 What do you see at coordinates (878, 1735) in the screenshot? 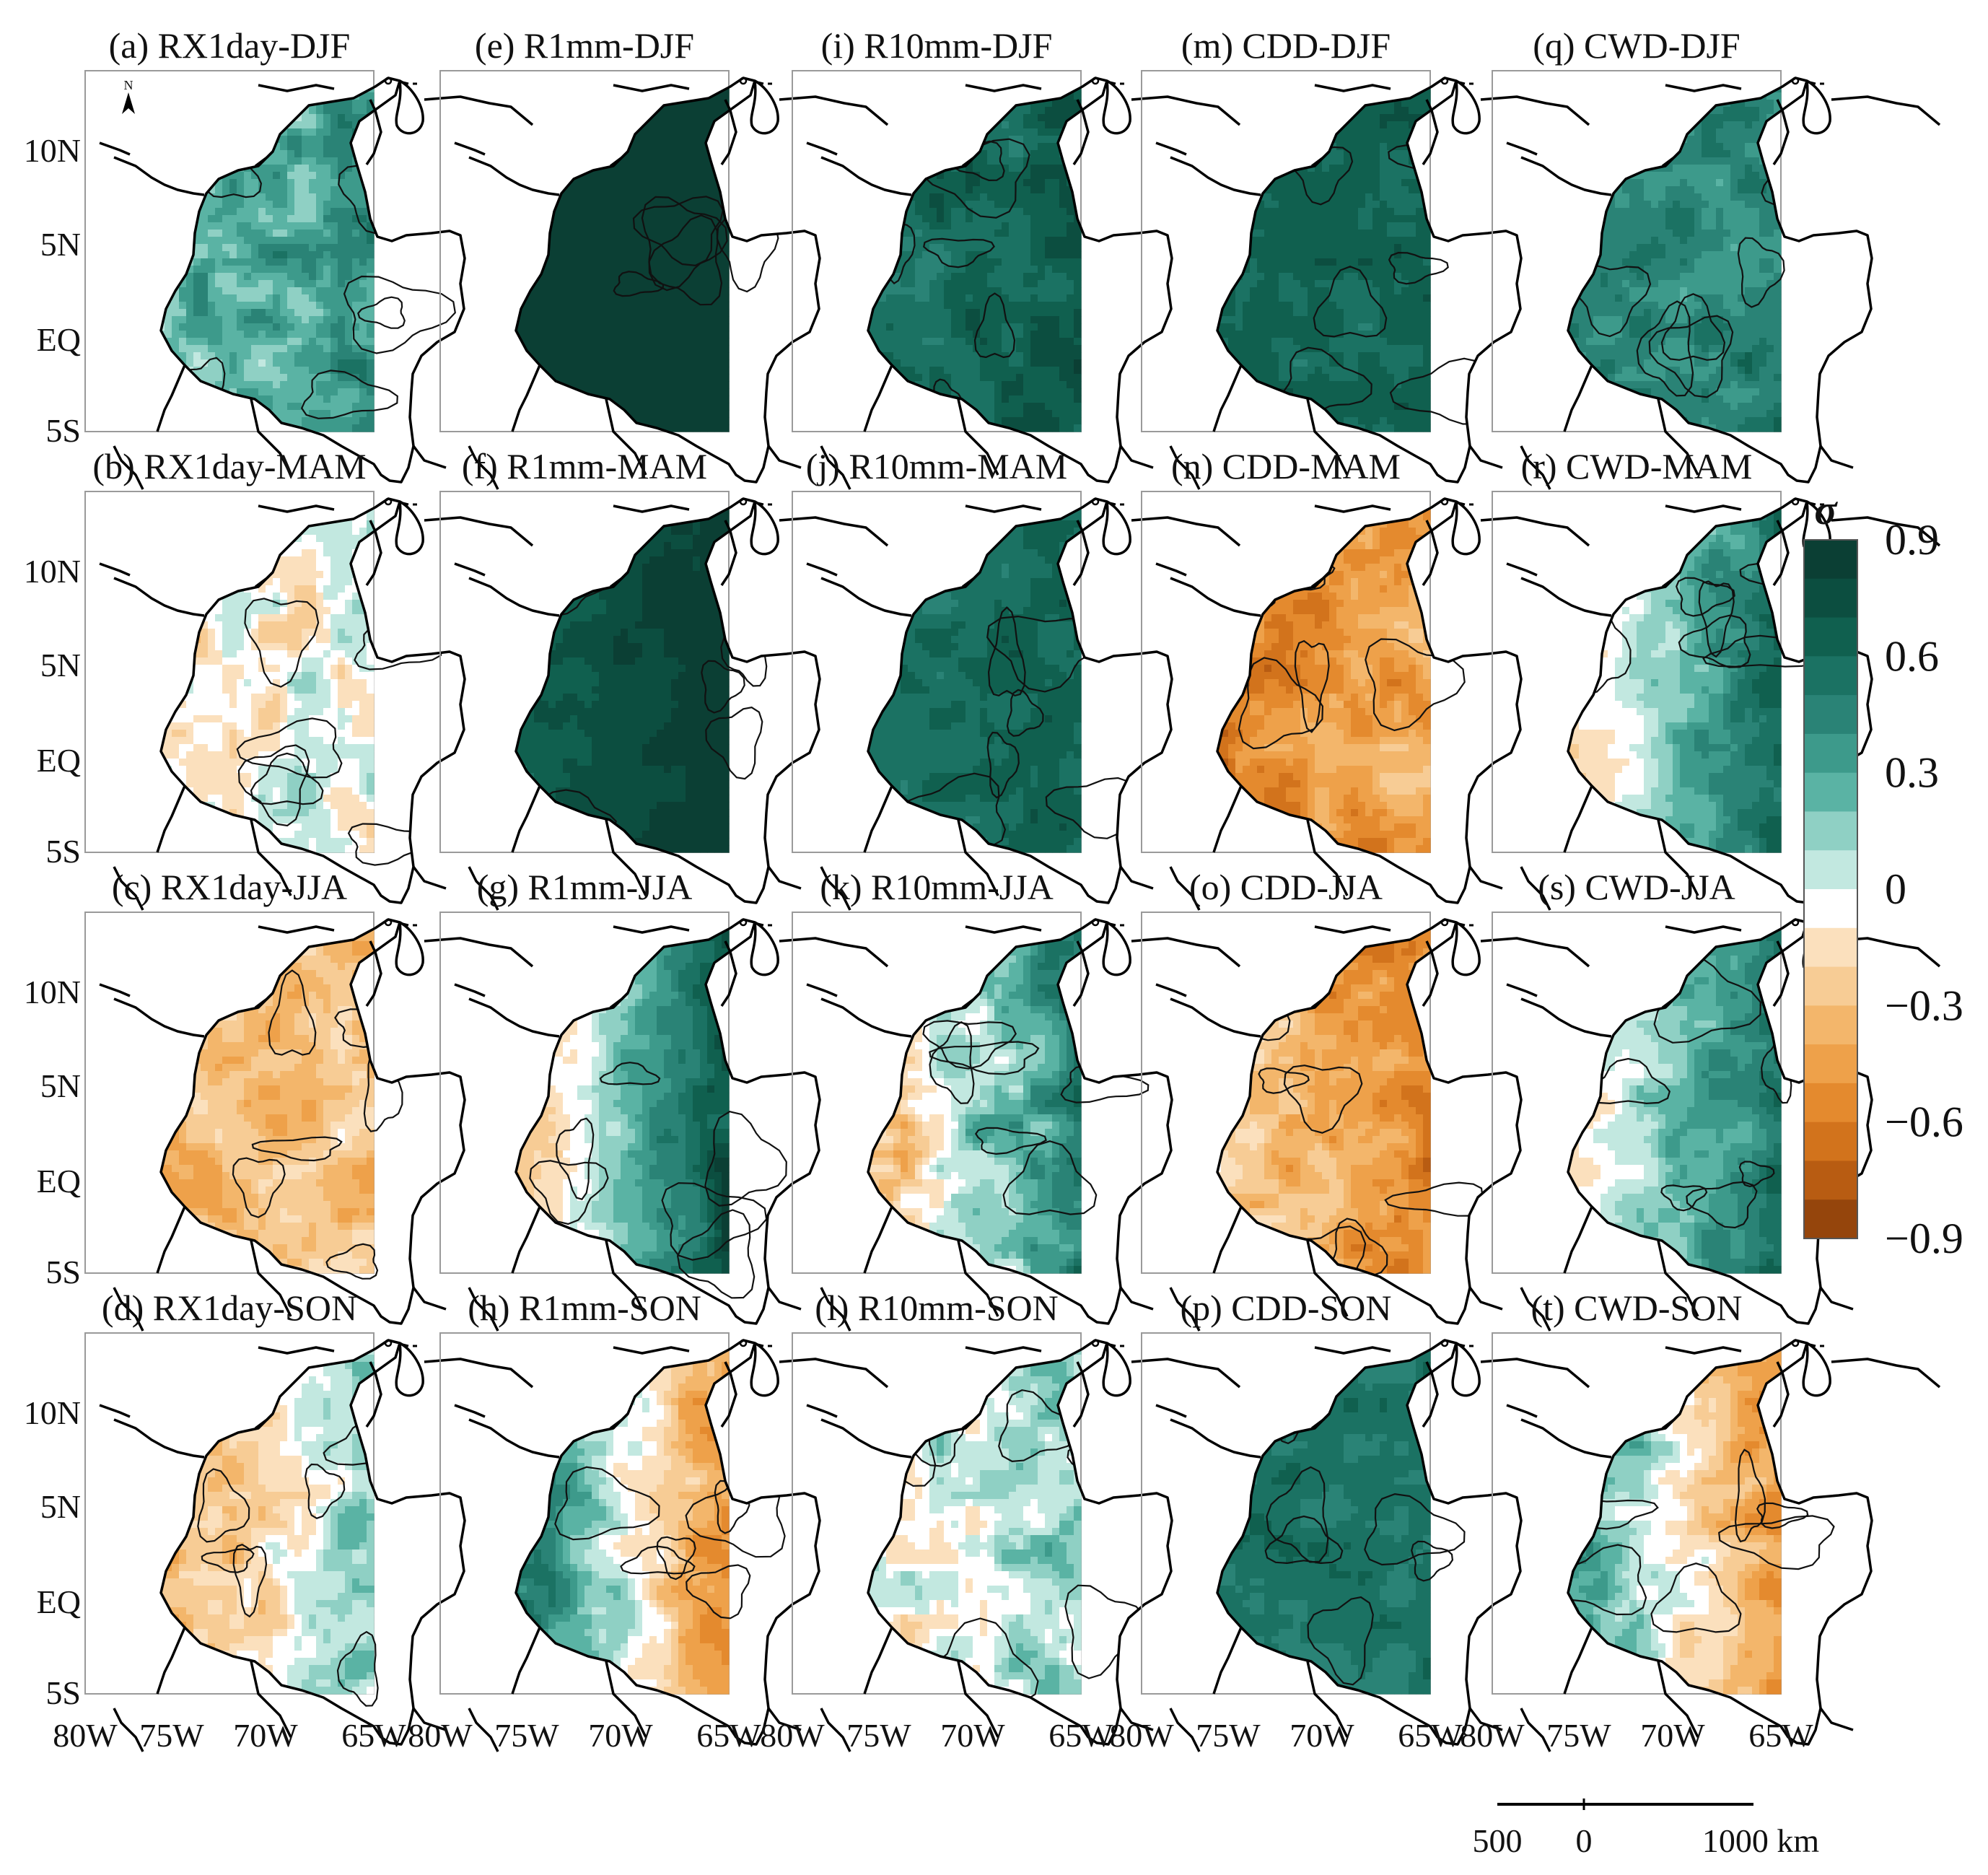
I see `longitude-label: 75W` at bounding box center [878, 1735].